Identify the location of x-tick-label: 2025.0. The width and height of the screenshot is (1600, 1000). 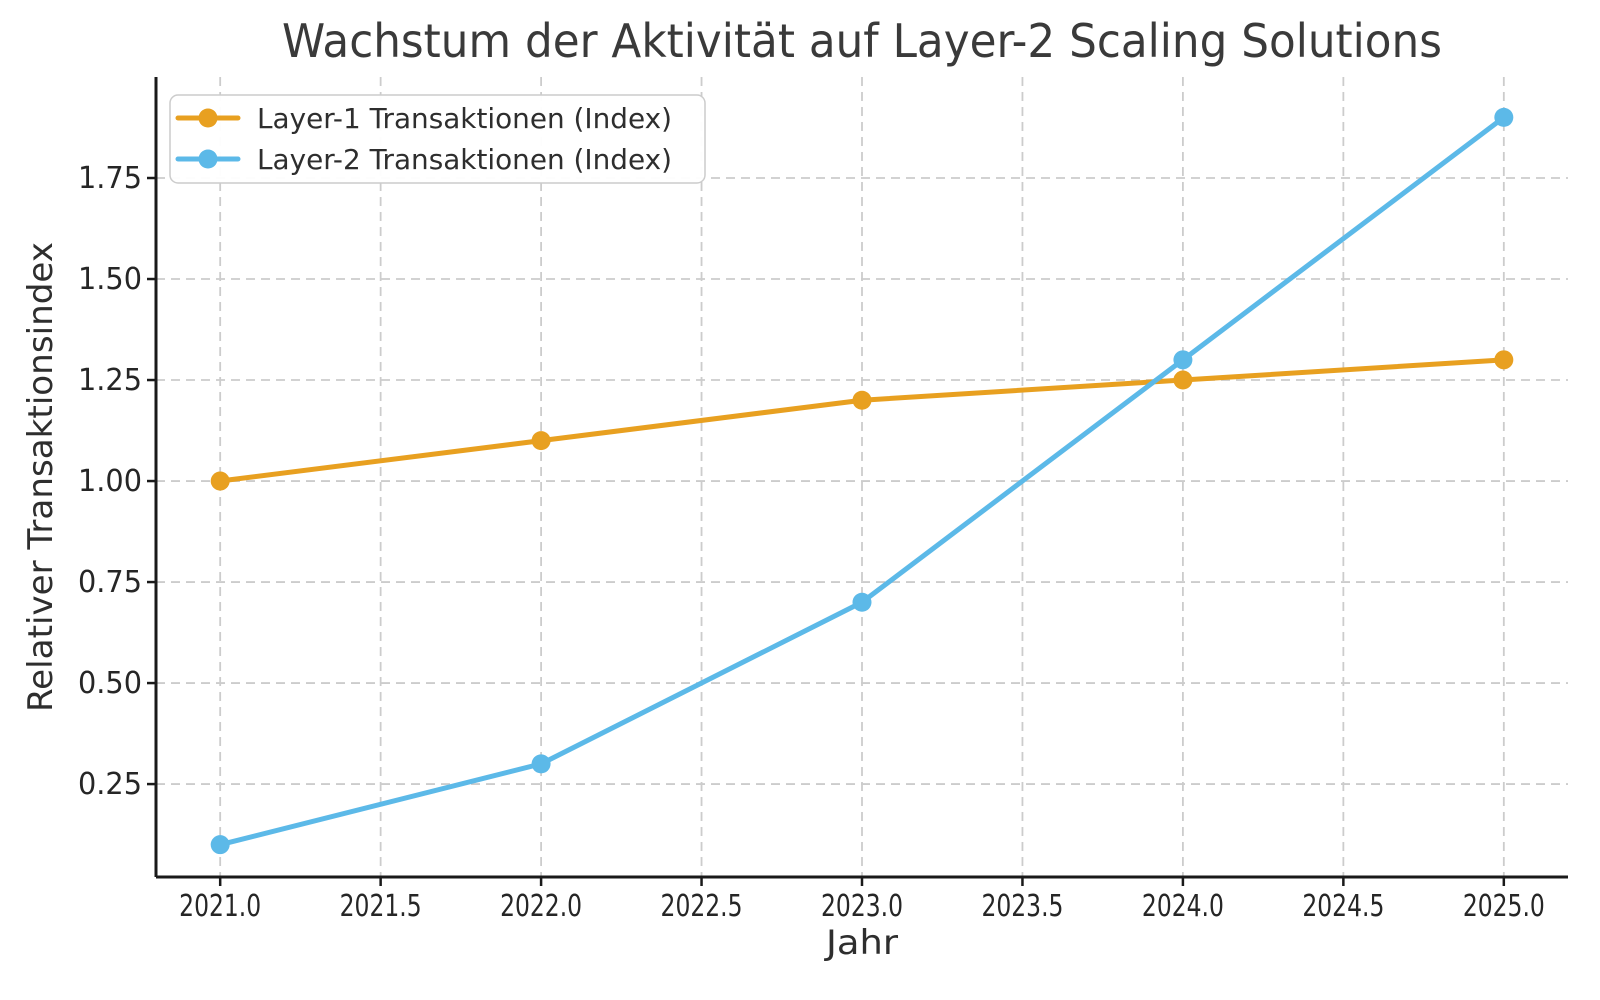
(1504, 906).